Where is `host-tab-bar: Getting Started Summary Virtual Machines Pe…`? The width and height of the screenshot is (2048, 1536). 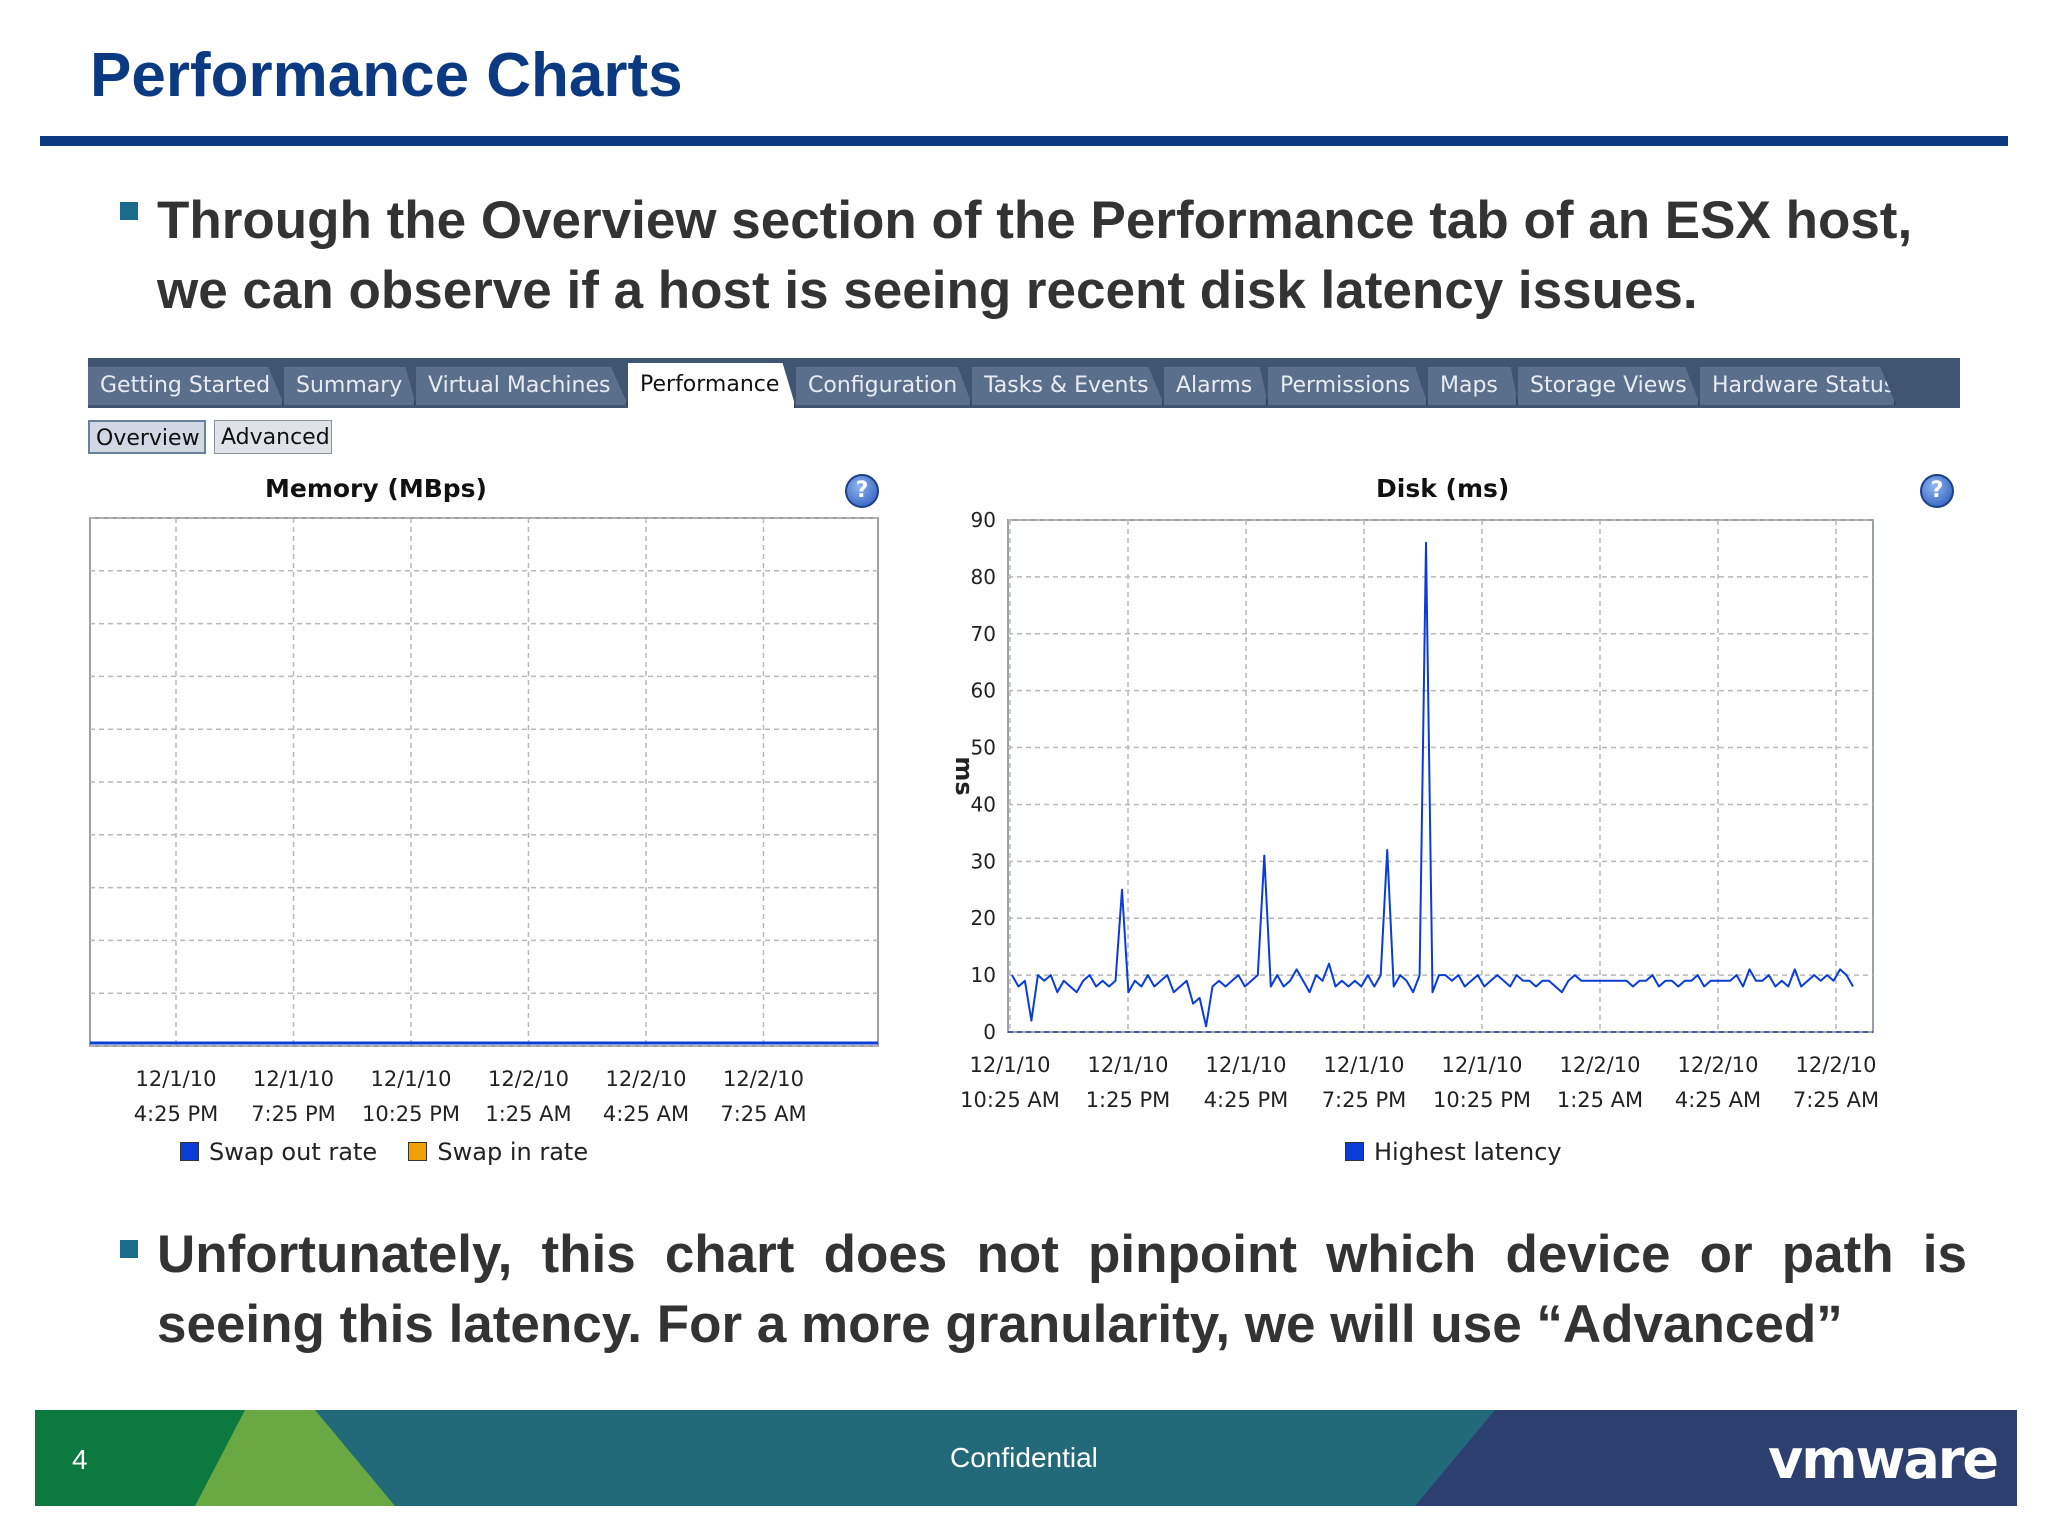
host-tab-bar: Getting Started Summary Virtual Machines Pe… is located at coordinates (1024, 383).